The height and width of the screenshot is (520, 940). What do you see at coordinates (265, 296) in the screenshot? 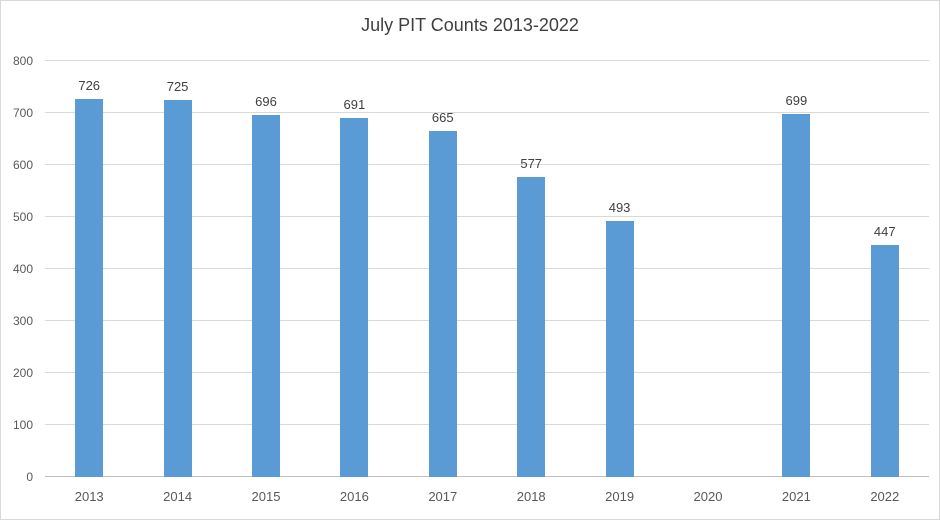
I see `bar-2015` at bounding box center [265, 296].